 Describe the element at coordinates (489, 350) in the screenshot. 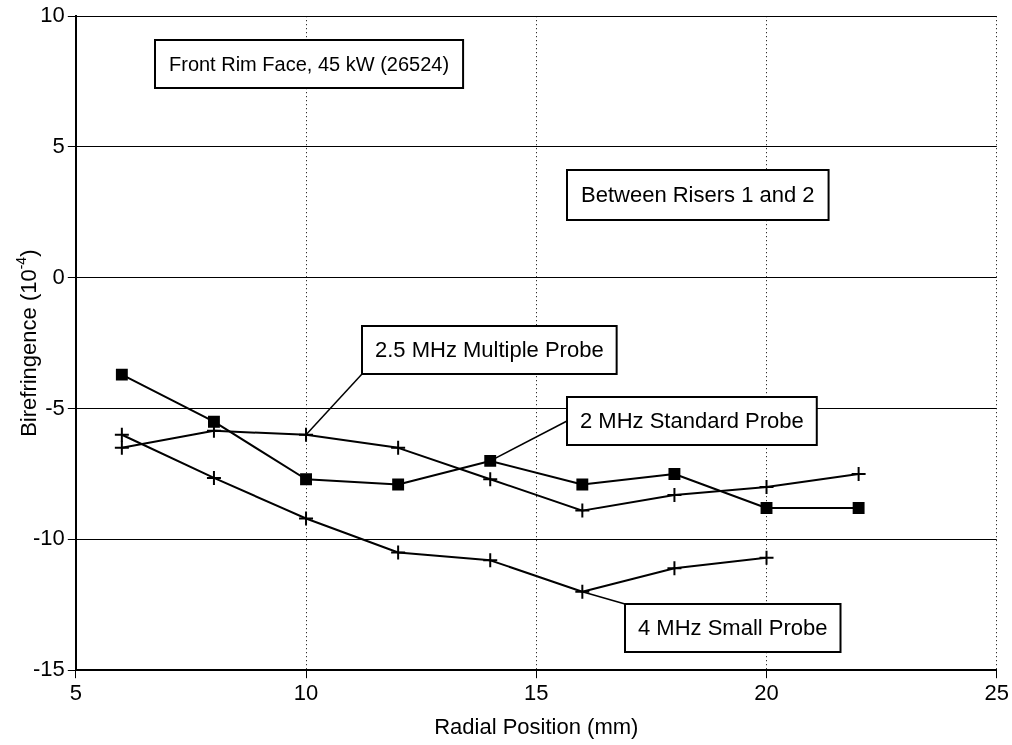

I see `text: 2.5 MHz Multiple Probe` at that location.